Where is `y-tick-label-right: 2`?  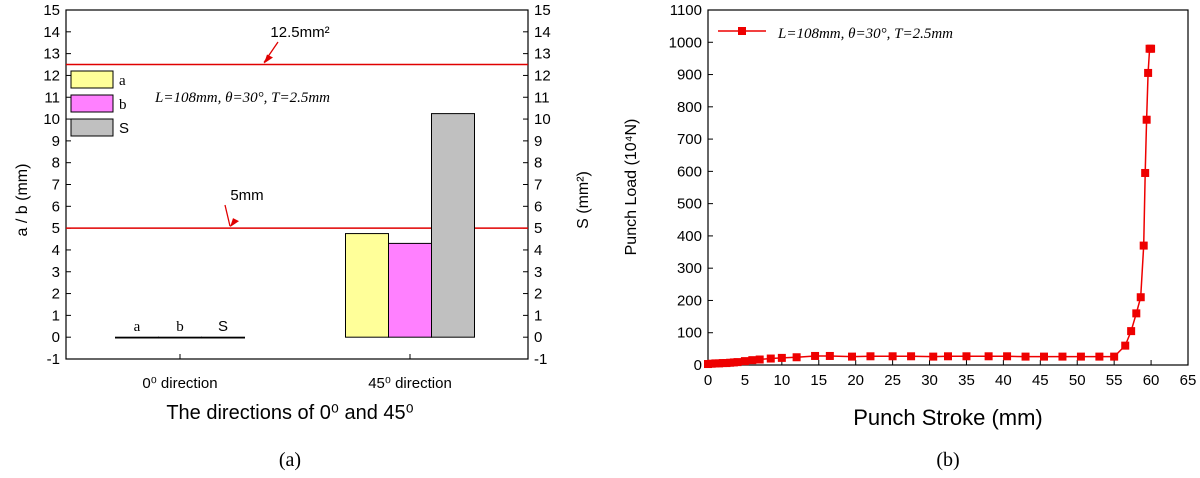
y-tick-label-right: 2 is located at coordinates (538, 294).